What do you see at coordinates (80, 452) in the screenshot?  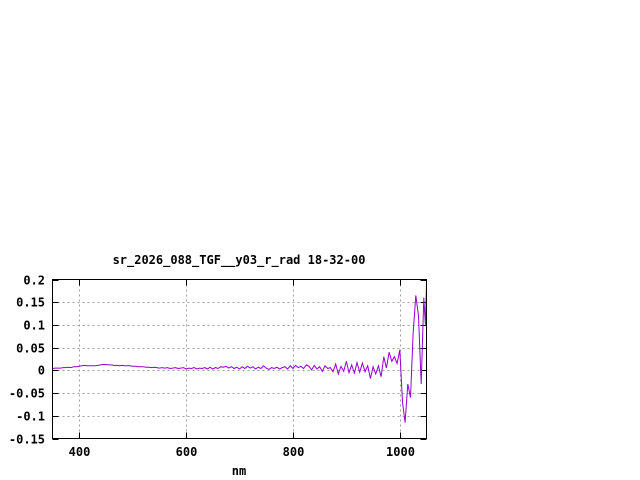 I see `x-tick-label: 400` at bounding box center [80, 452].